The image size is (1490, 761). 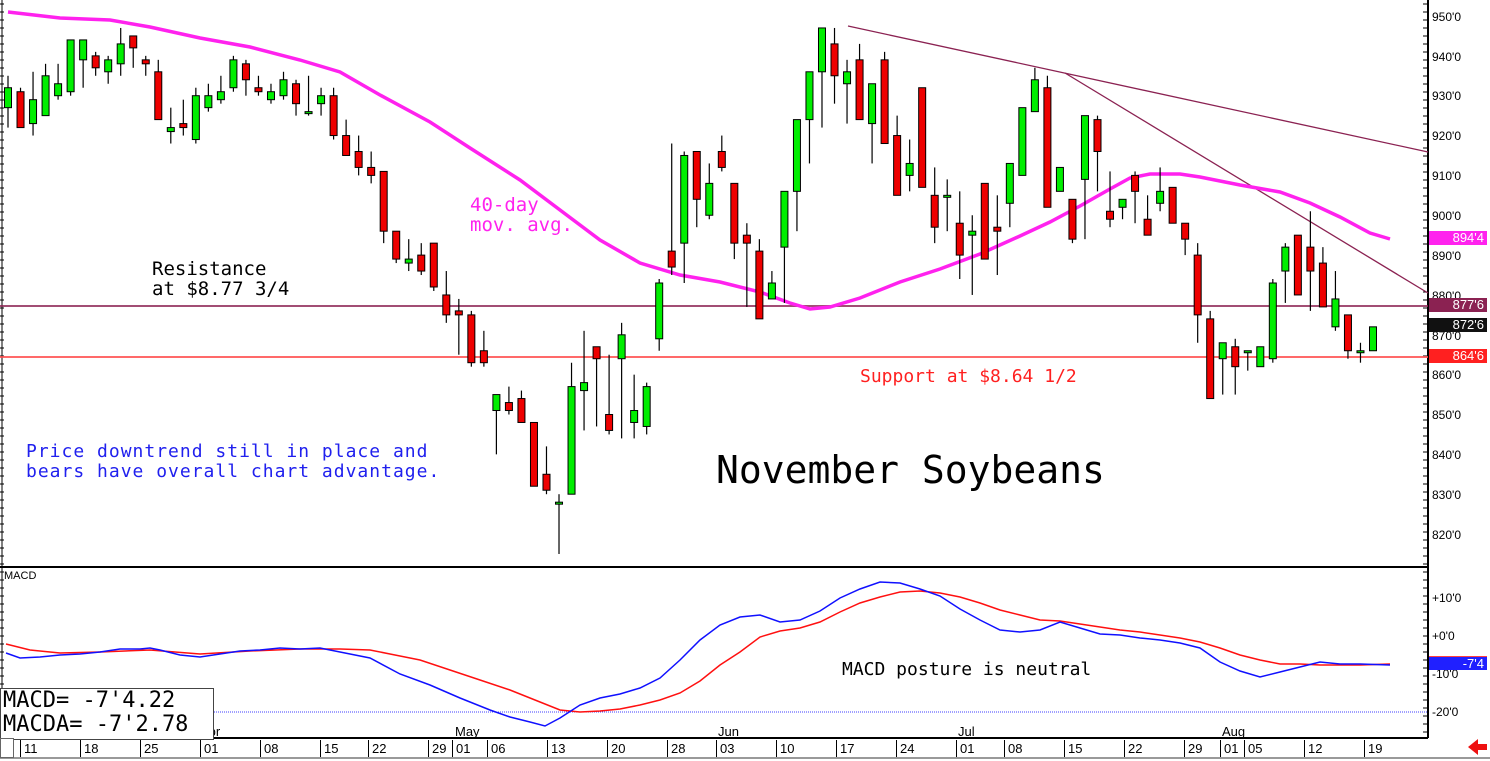 I want to click on chart-title: November Soybeans, so click(x=910, y=470).